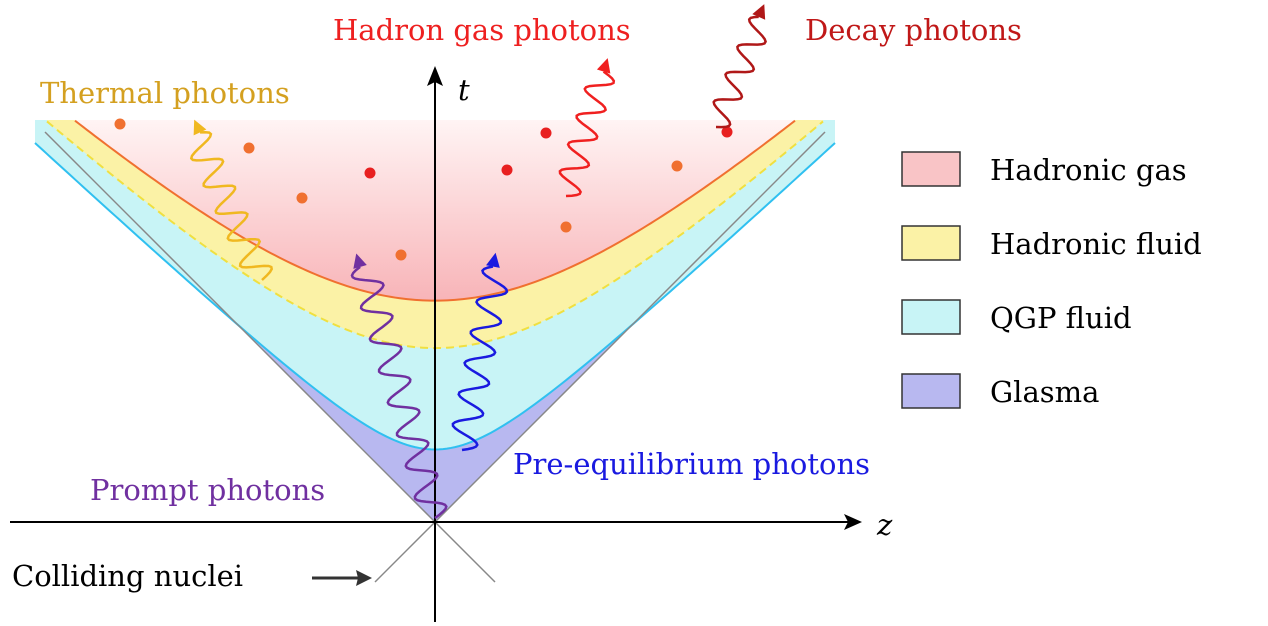 This screenshot has width=1268, height=626. What do you see at coordinates (1096, 244) in the screenshot?
I see `legend-label: Hadronic fluid` at bounding box center [1096, 244].